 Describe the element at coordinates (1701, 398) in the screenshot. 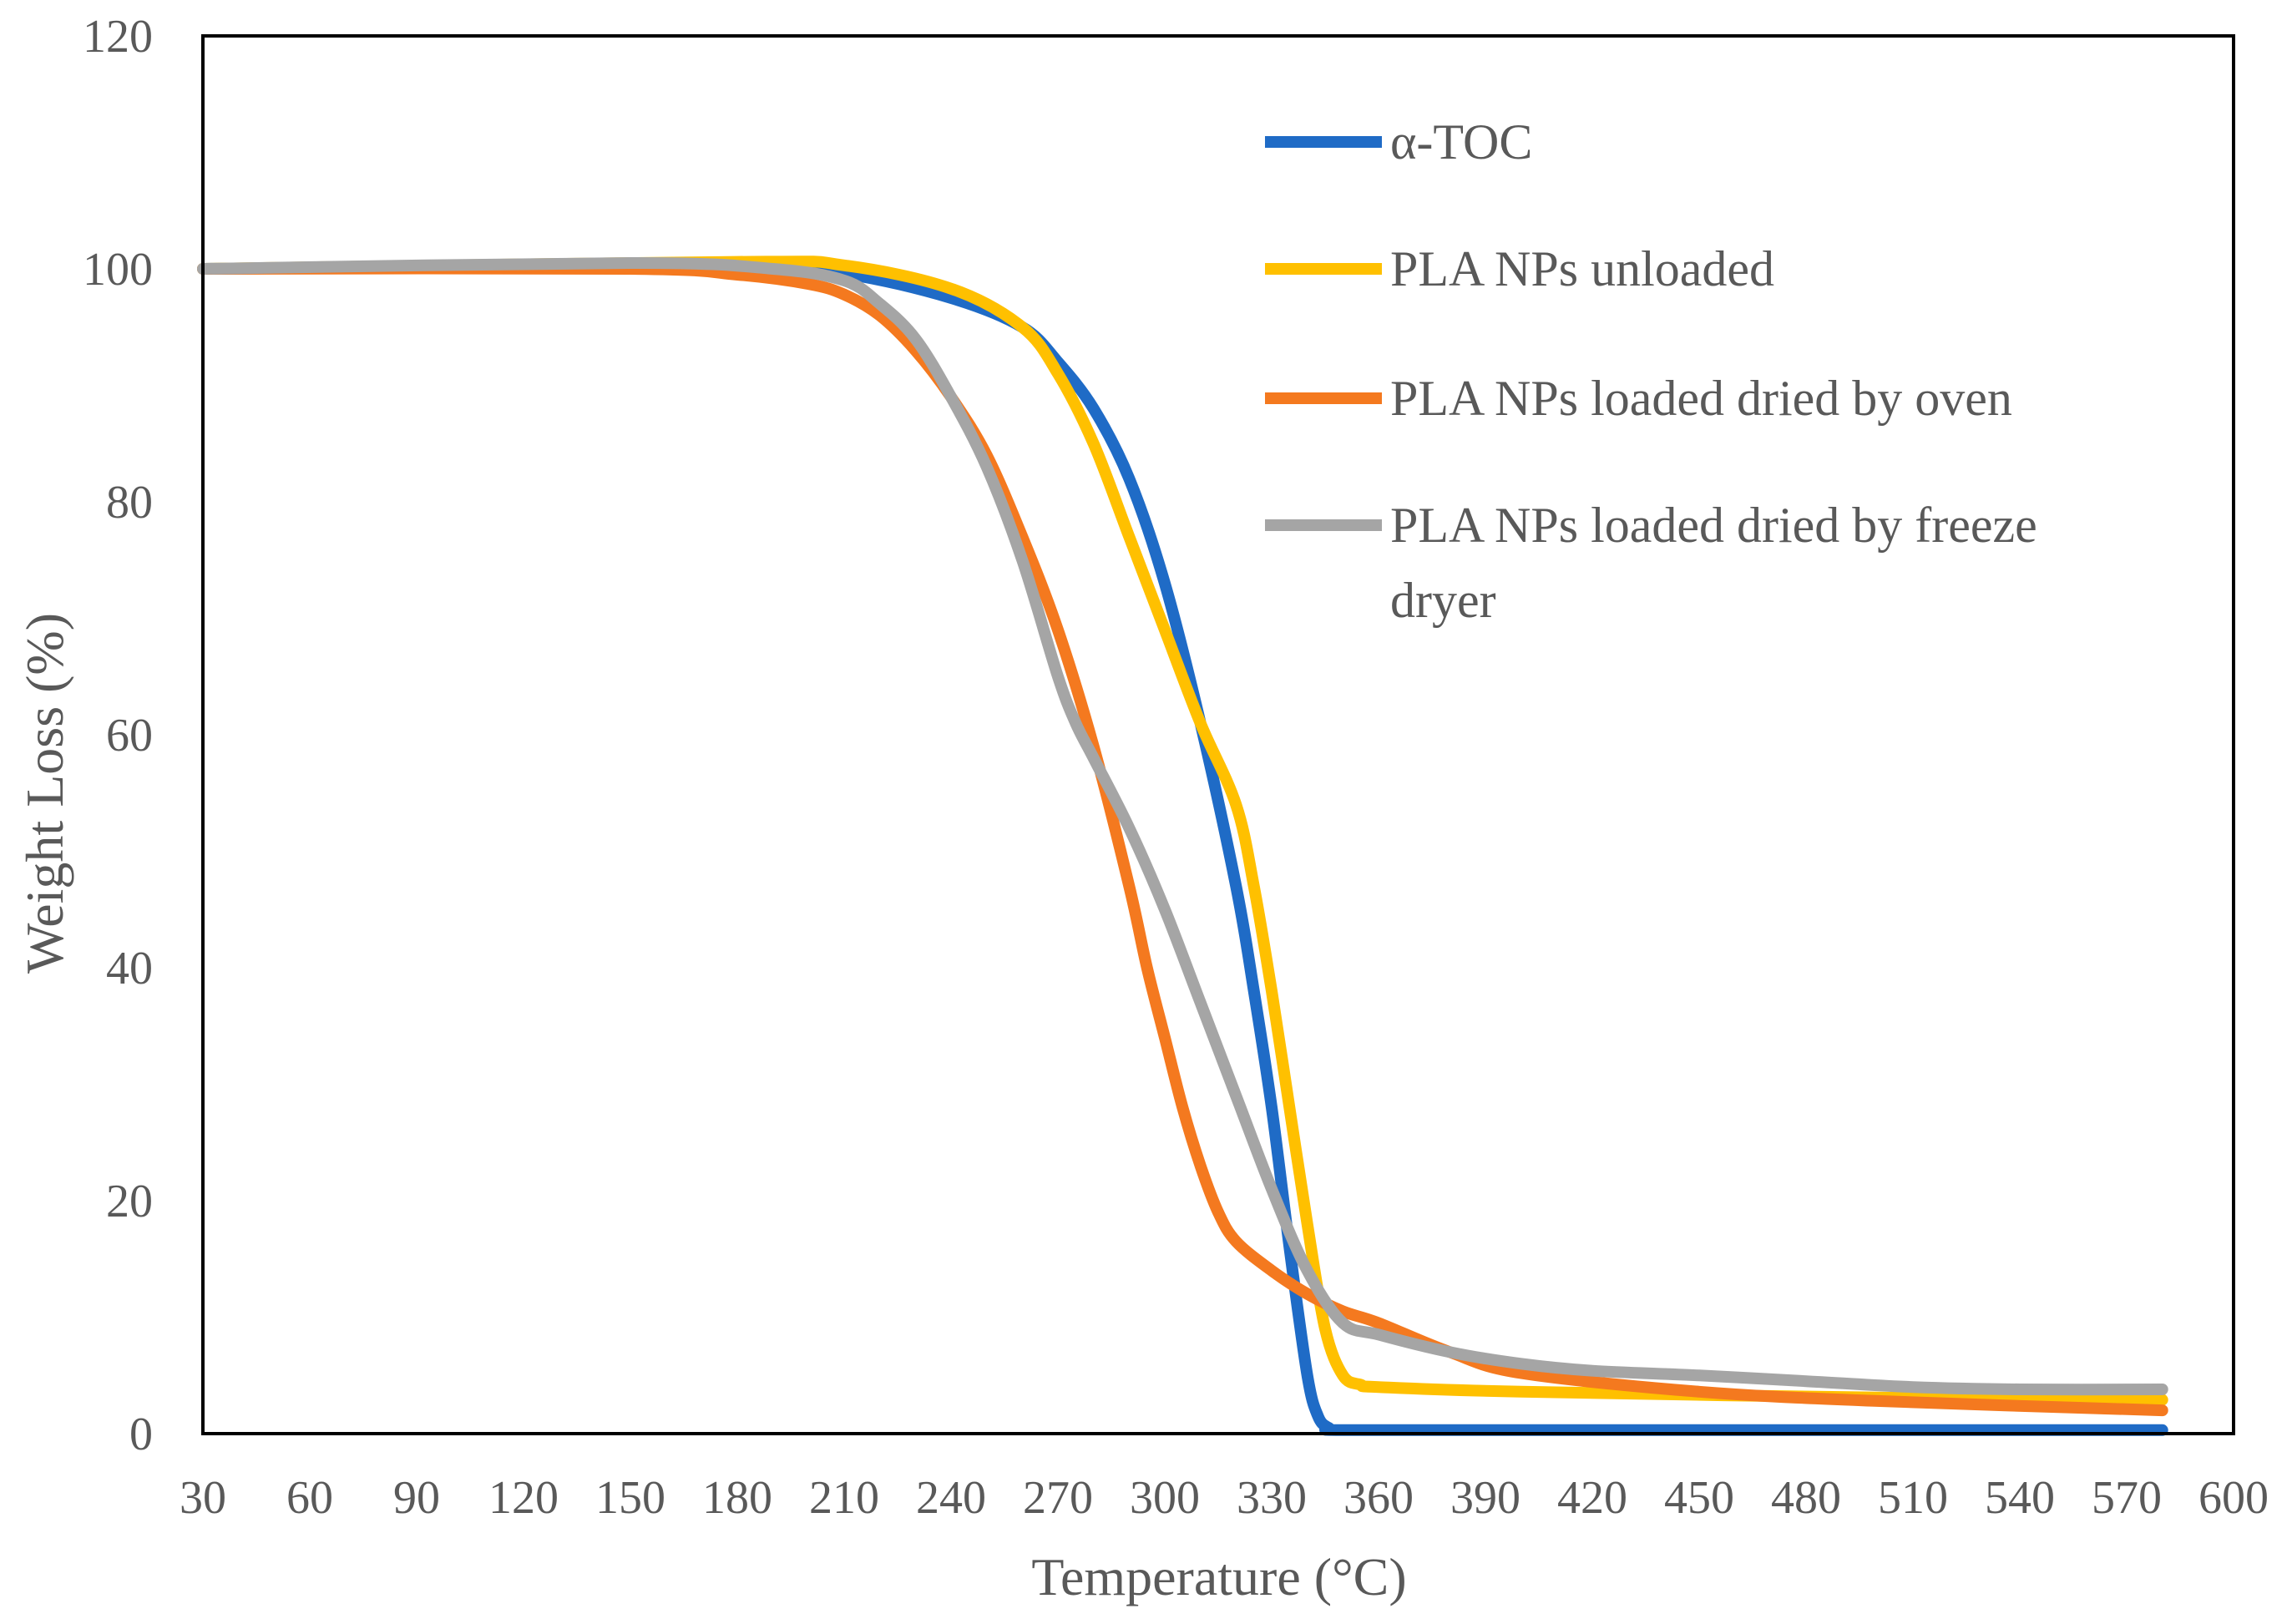

I see `legend-label-pla-oven: PLA NPs loaded dried by oven` at that location.